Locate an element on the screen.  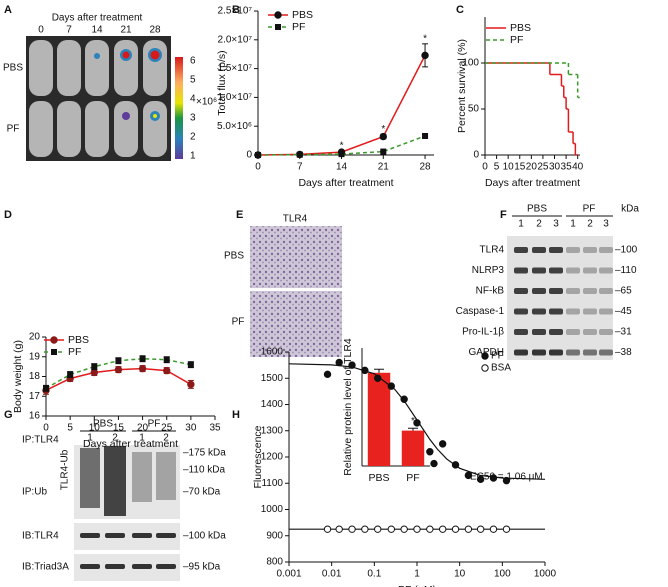
protein-label: NLRP3 is located at coordinates (488, 270).